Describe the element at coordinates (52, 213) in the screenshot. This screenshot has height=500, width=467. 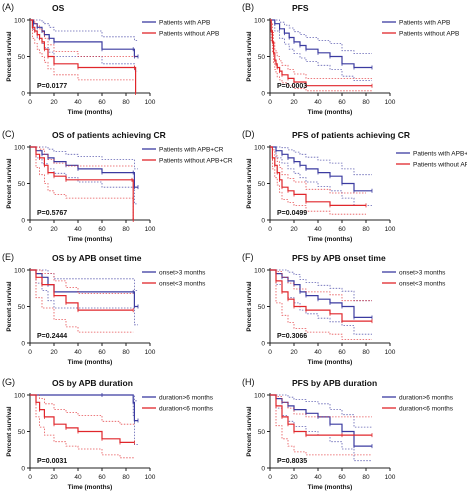
I see `p-value: P=0.5767` at that location.